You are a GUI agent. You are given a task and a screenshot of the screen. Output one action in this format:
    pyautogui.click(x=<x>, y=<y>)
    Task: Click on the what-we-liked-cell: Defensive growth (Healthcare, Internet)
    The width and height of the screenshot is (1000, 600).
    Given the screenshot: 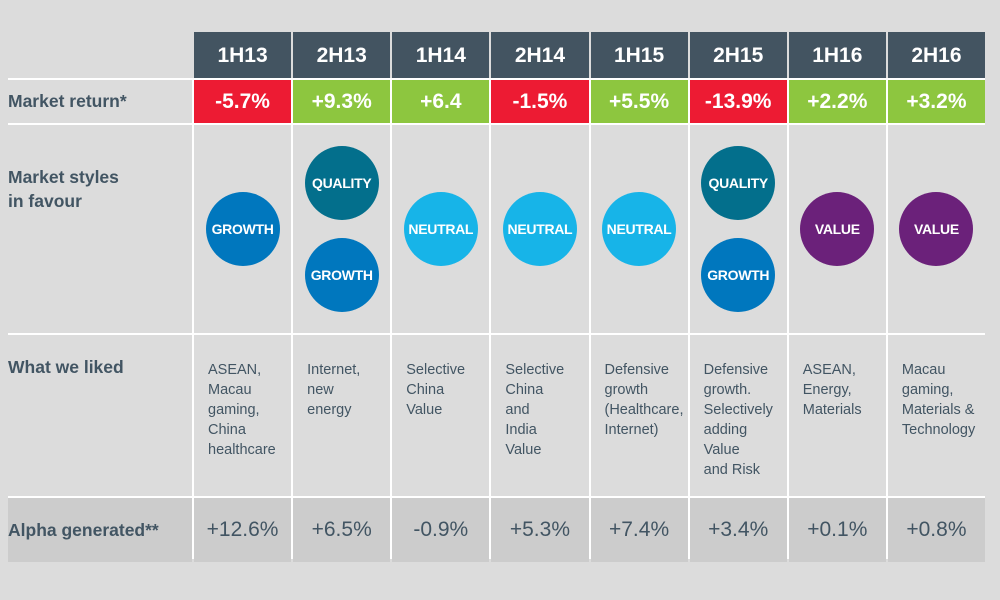 What is the action you would take?
    pyautogui.click(x=639, y=415)
    